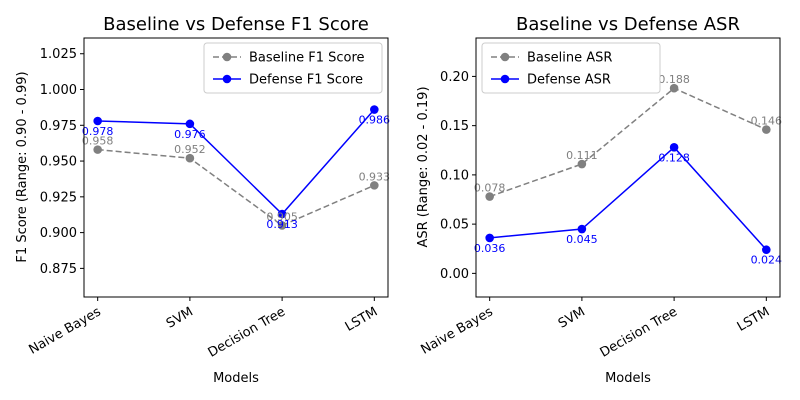  What do you see at coordinates (190, 149) in the screenshot?
I see `data-label: 0.952` at bounding box center [190, 149].